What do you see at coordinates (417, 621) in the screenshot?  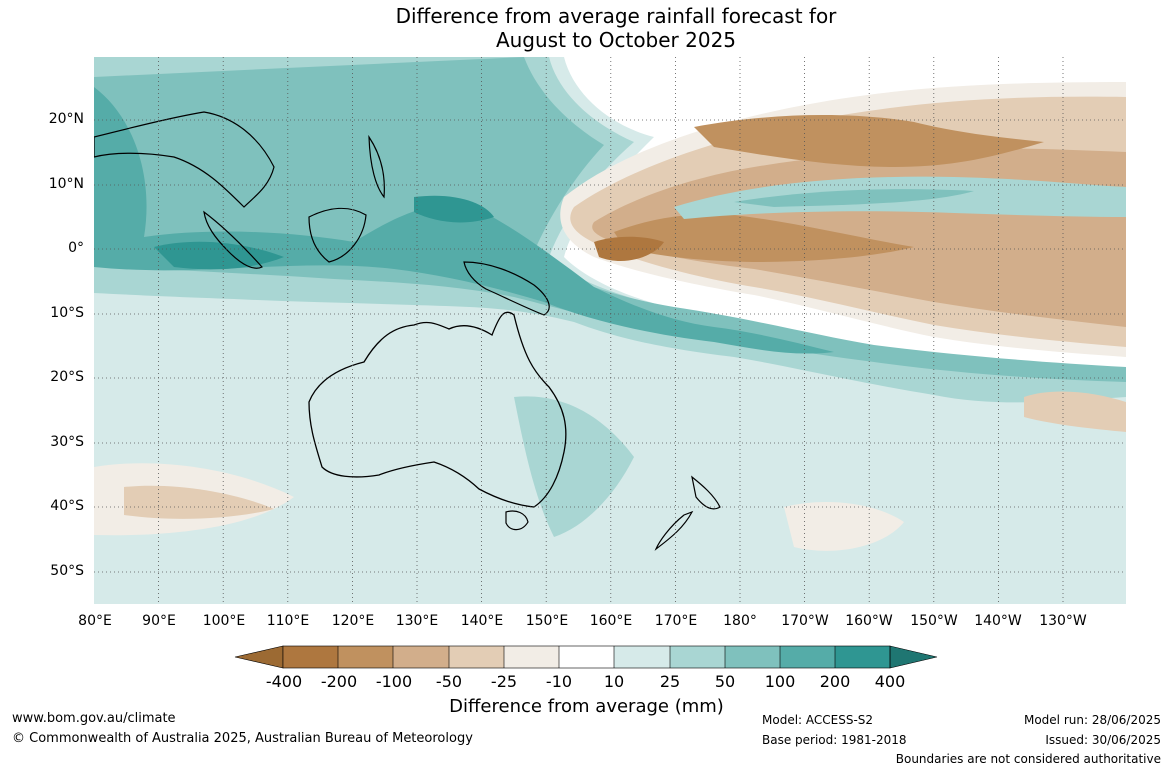 I see `lon-label-130e: 130°E` at bounding box center [417, 621].